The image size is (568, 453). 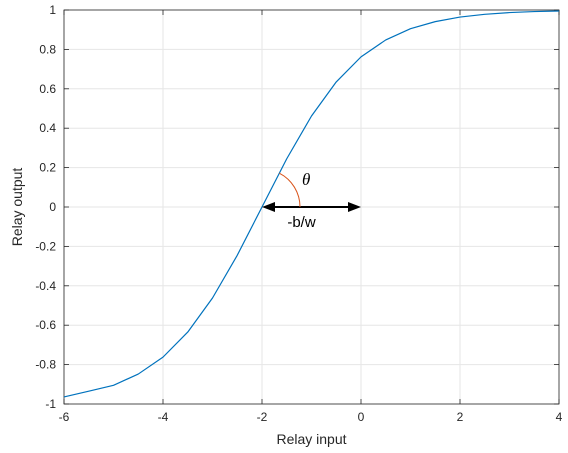 I want to click on y-tick-label: 1, so click(x=52, y=10).